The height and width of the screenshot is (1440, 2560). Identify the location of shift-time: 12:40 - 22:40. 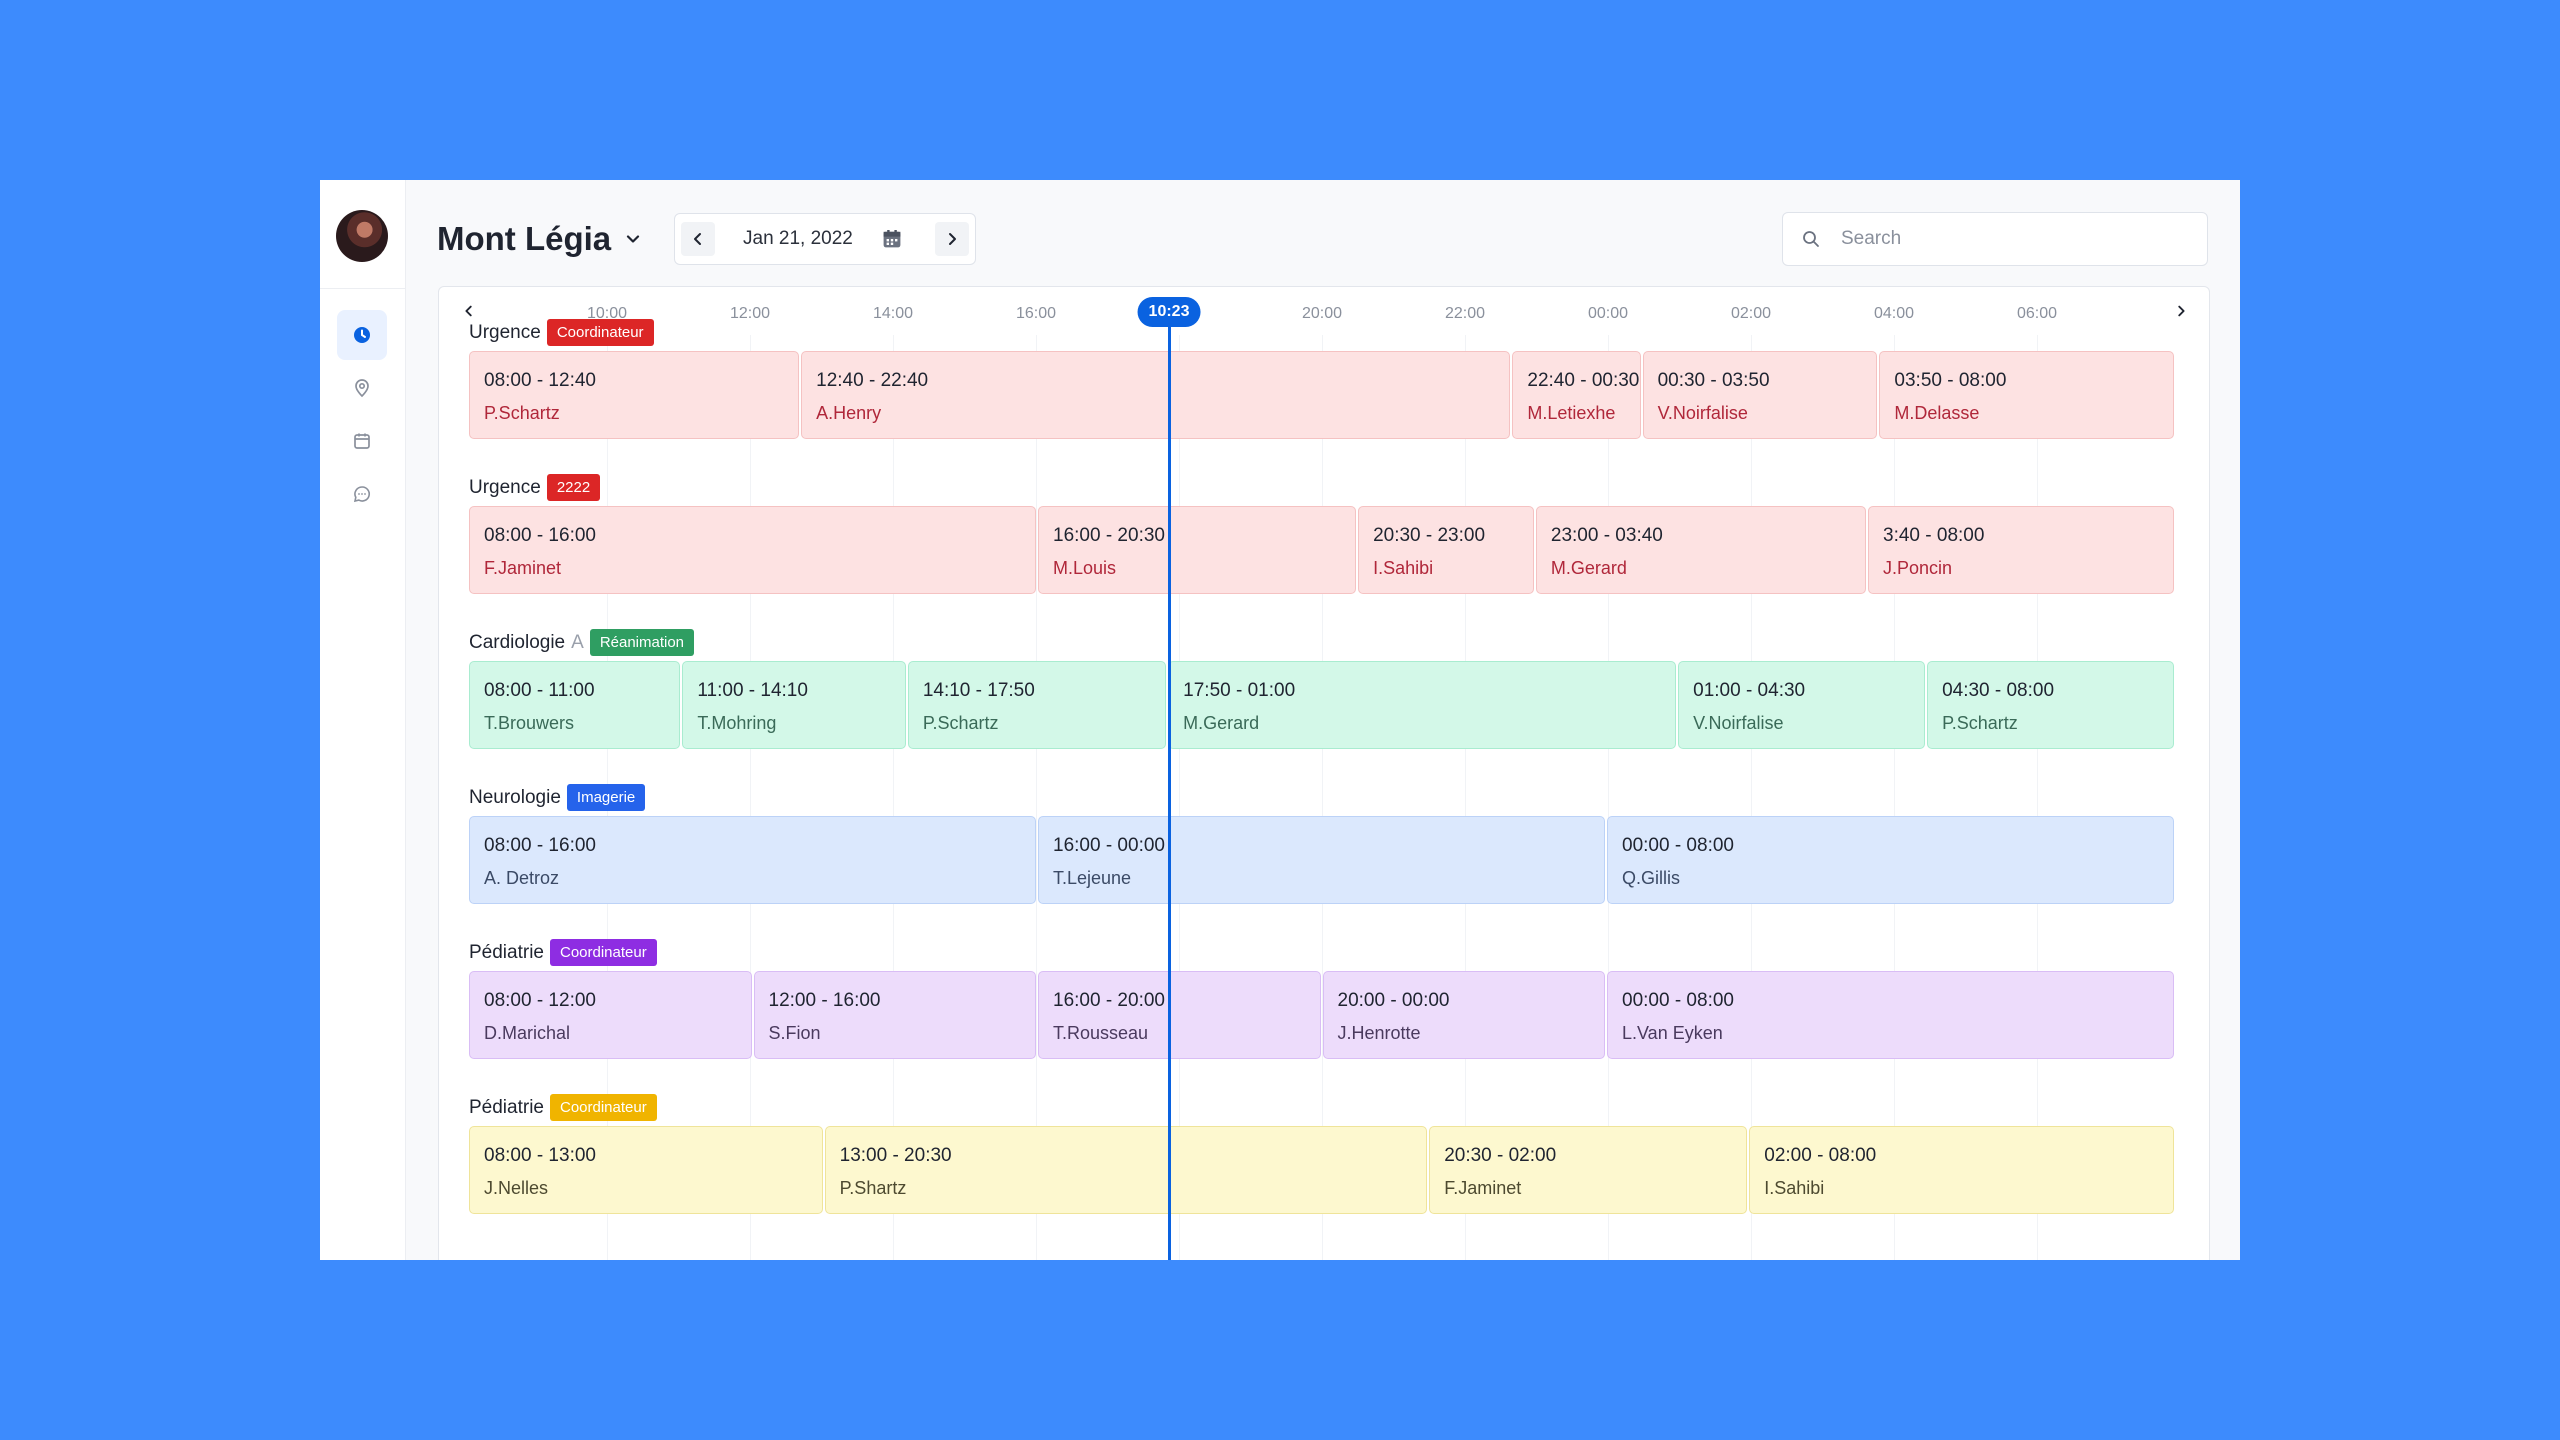
(872, 380).